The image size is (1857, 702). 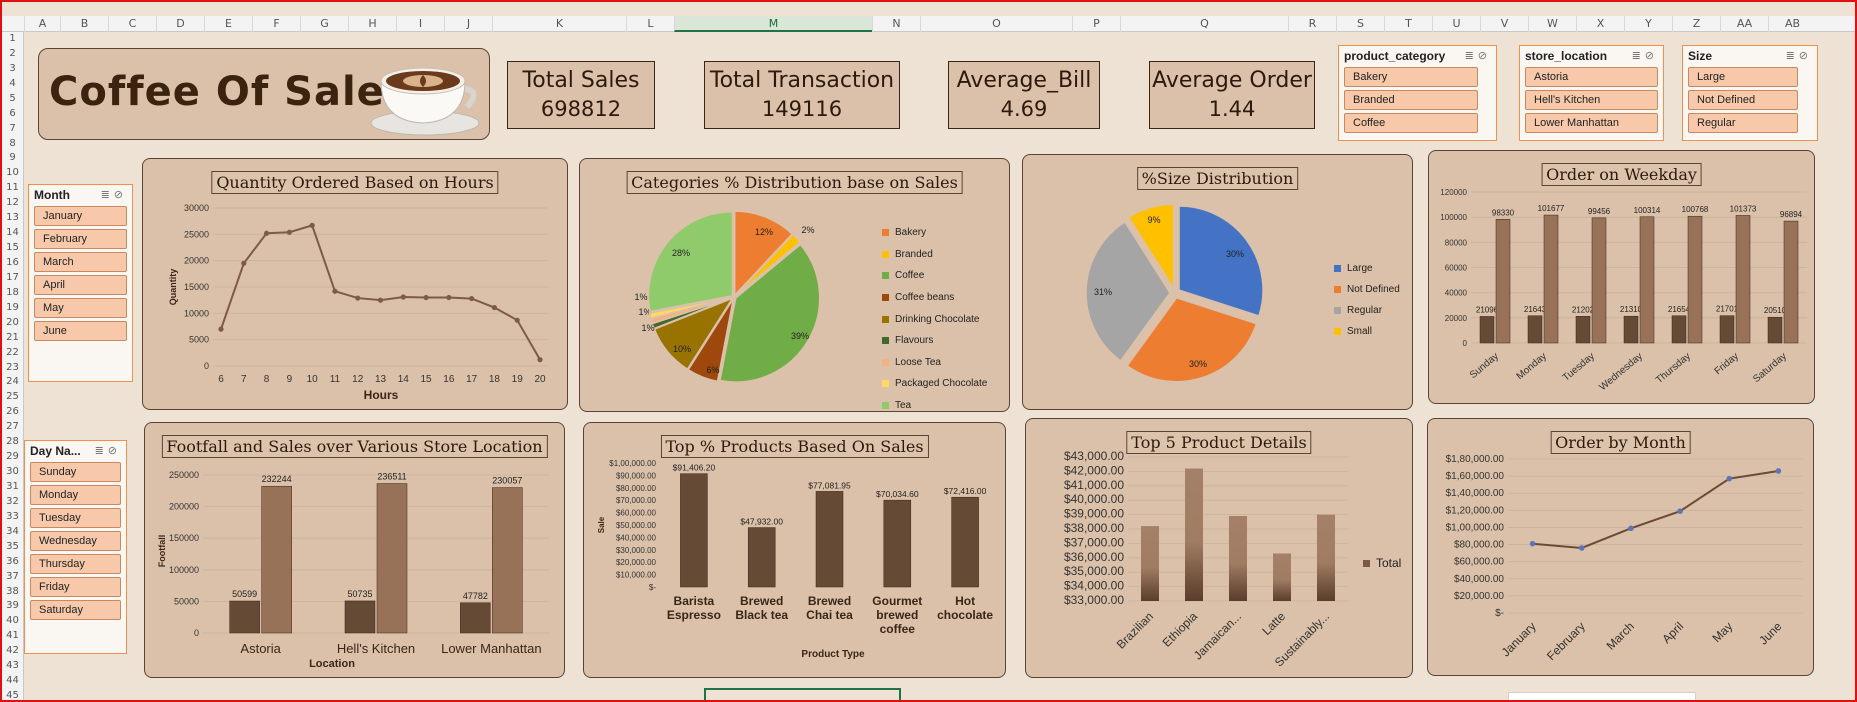 What do you see at coordinates (80, 262) in the screenshot?
I see `slicer-item: March` at bounding box center [80, 262].